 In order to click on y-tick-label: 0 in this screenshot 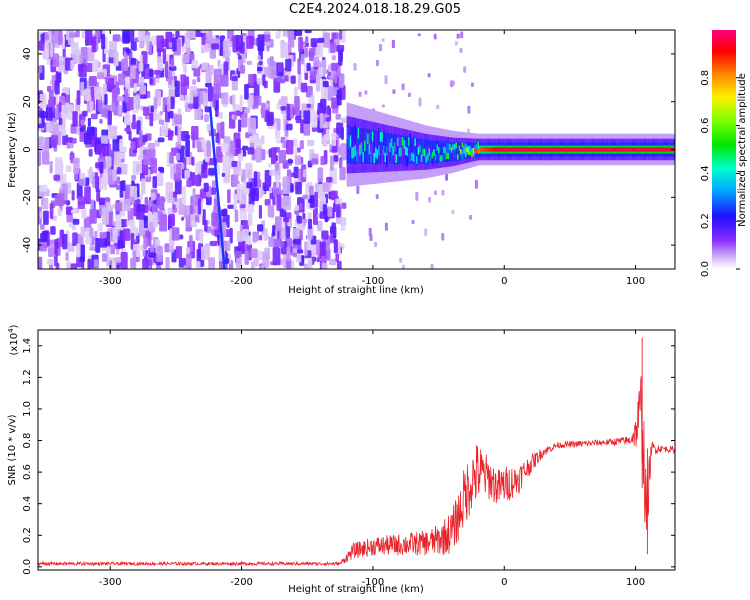, I will do `click(27, 149)`.